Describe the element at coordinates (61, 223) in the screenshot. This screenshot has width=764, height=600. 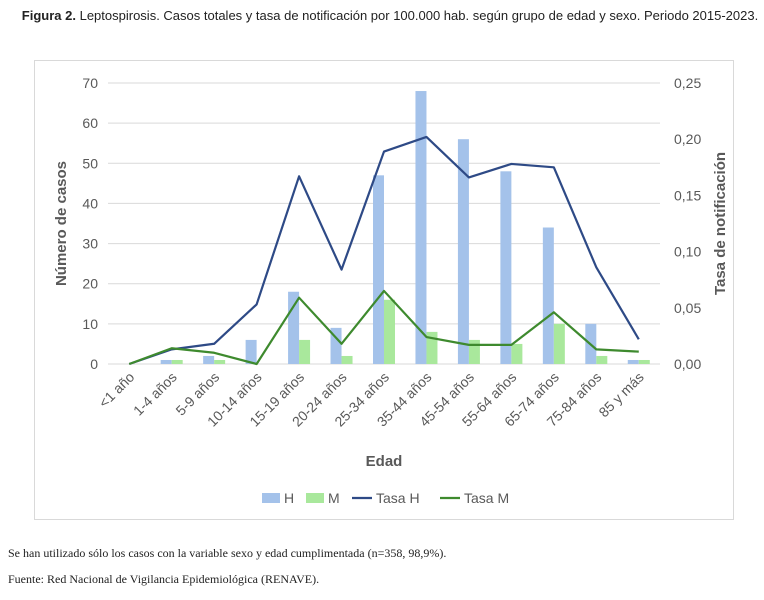
I see `y-axis-title: Número de casos` at that location.